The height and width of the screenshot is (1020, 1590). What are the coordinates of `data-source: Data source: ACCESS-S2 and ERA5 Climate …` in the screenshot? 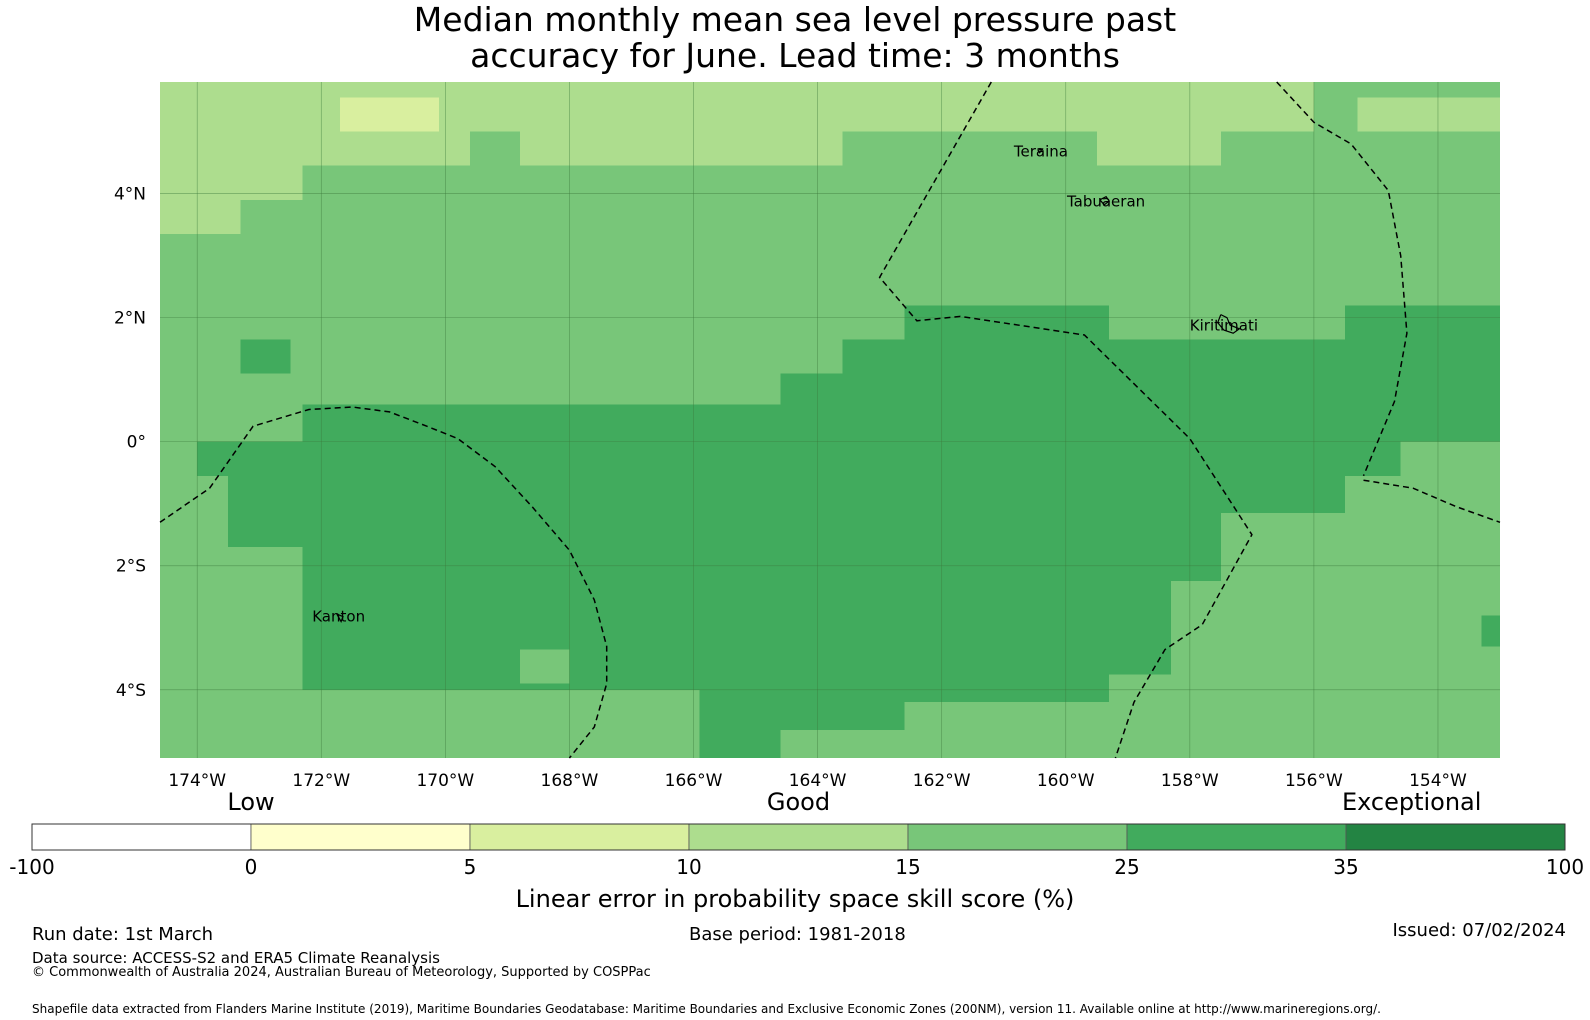 It's located at (236, 958).